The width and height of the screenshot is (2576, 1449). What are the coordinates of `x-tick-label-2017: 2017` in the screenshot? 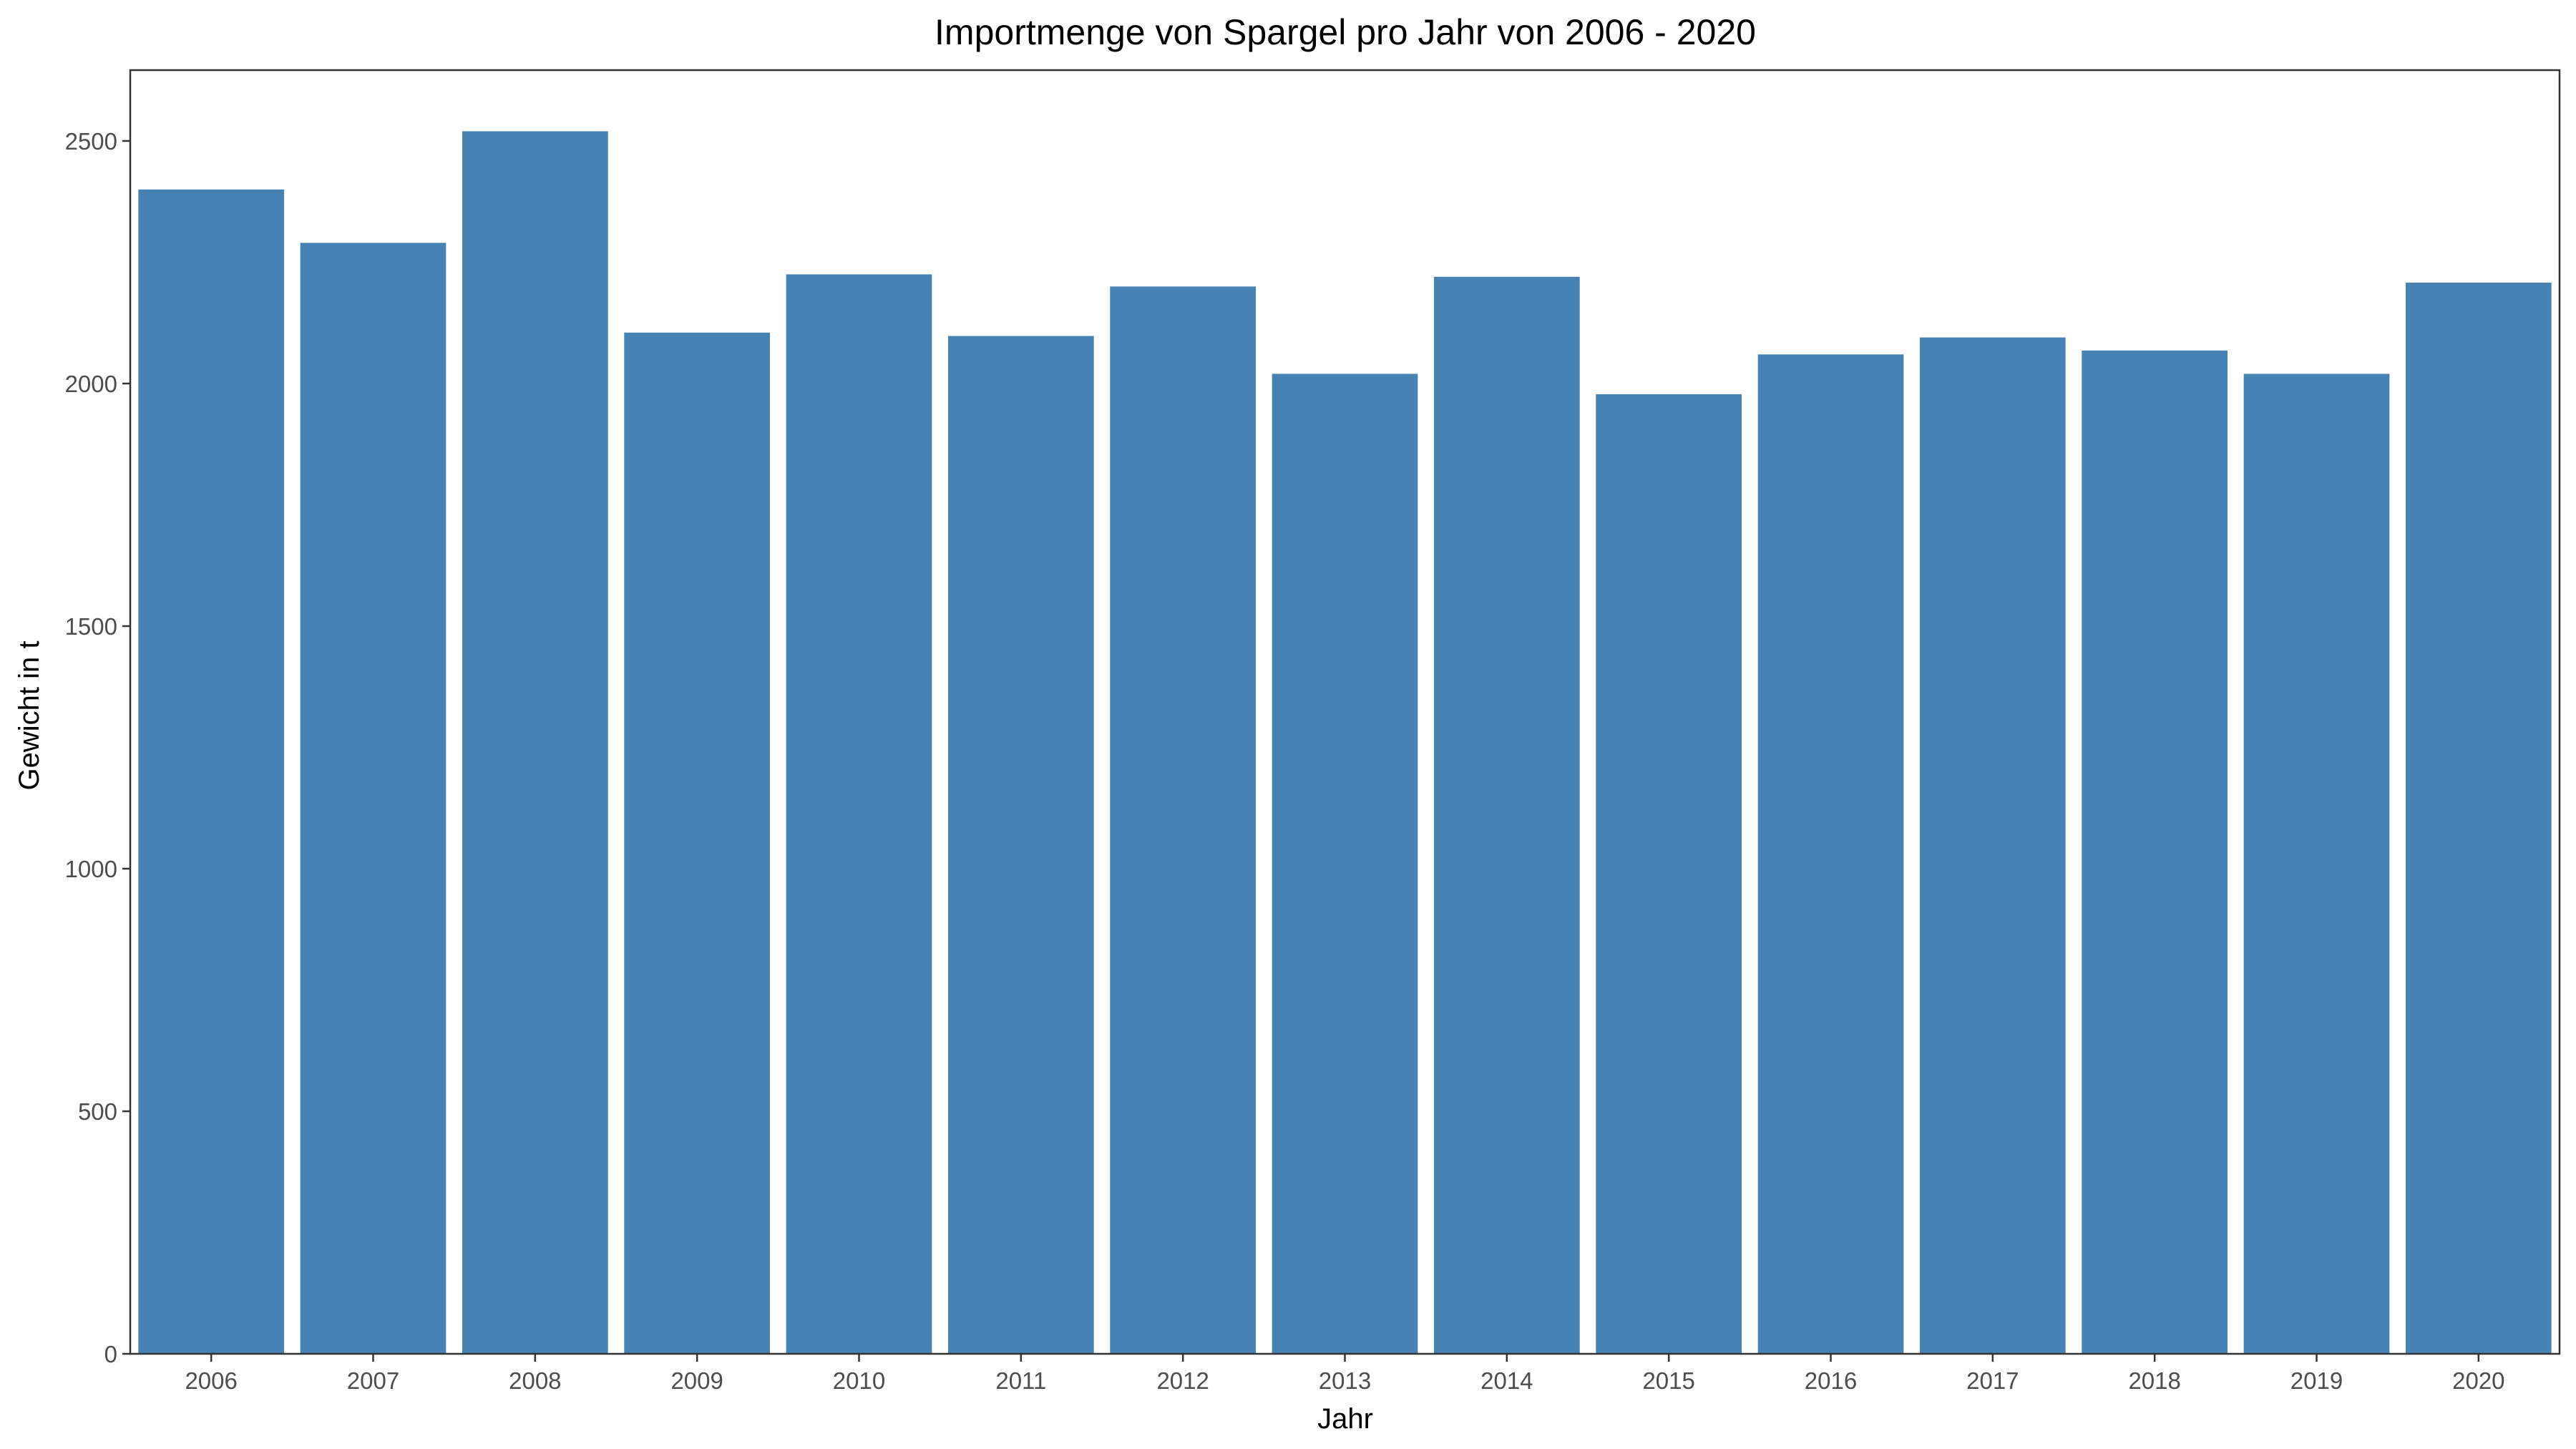 It's located at (1992, 1380).